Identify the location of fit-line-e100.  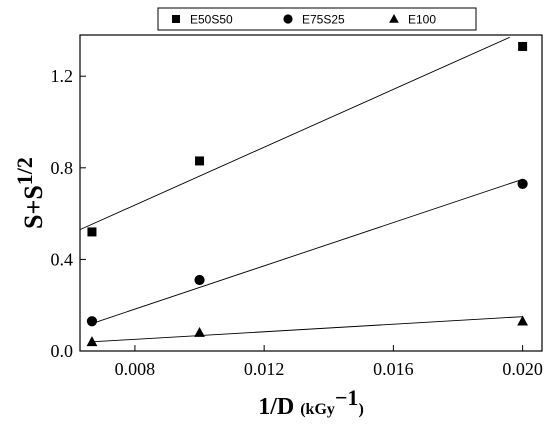
(307, 329).